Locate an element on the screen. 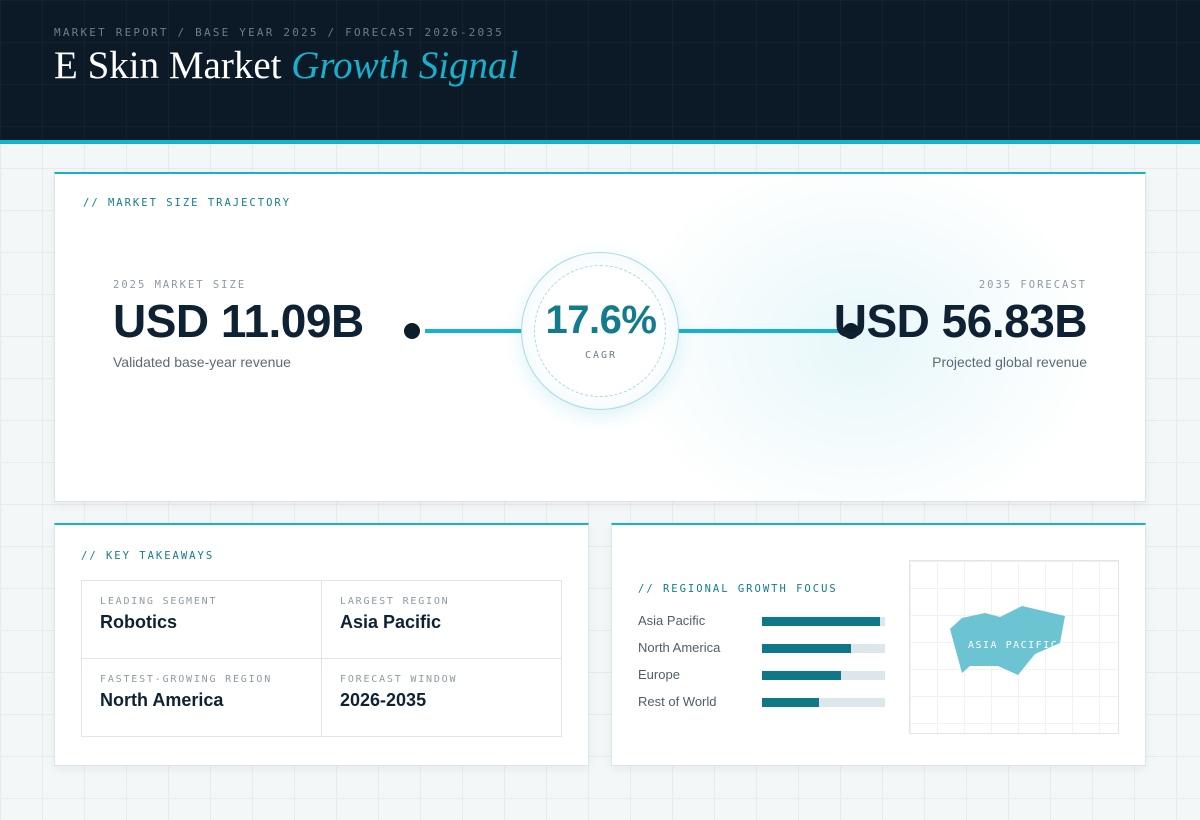 The width and height of the screenshot is (1200, 820). cagr-label: CAGR is located at coordinates (601, 355).